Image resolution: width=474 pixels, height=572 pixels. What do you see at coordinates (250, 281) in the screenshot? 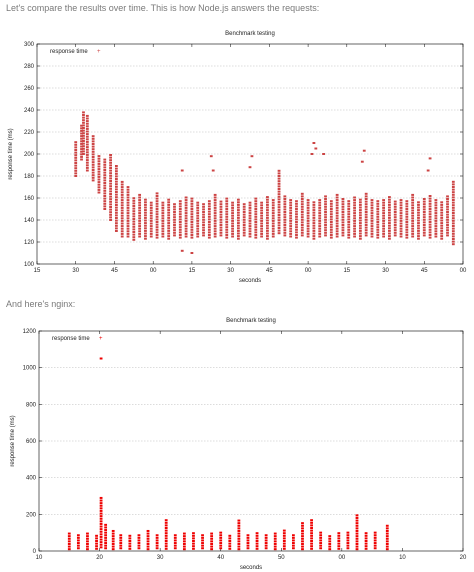
I see `x-axis-label: seconds` at bounding box center [250, 281].